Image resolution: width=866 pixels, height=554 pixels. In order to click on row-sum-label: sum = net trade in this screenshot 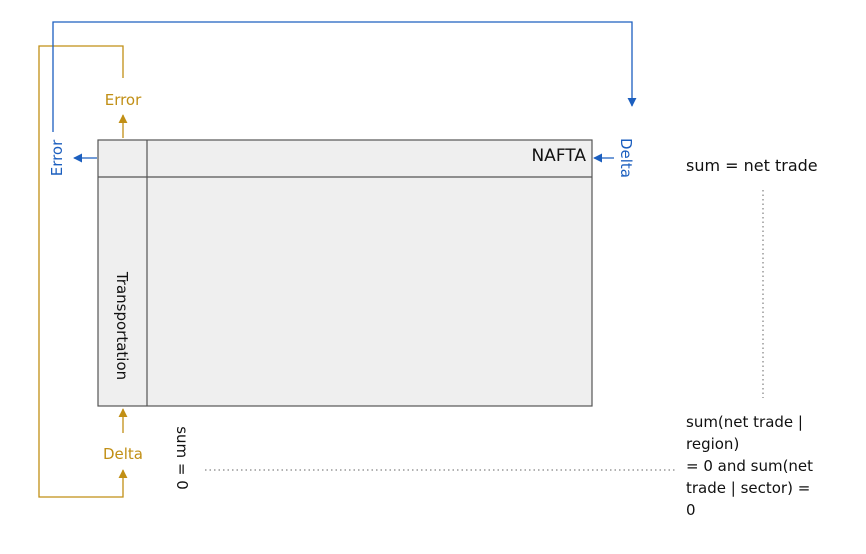, I will do `click(752, 165)`.